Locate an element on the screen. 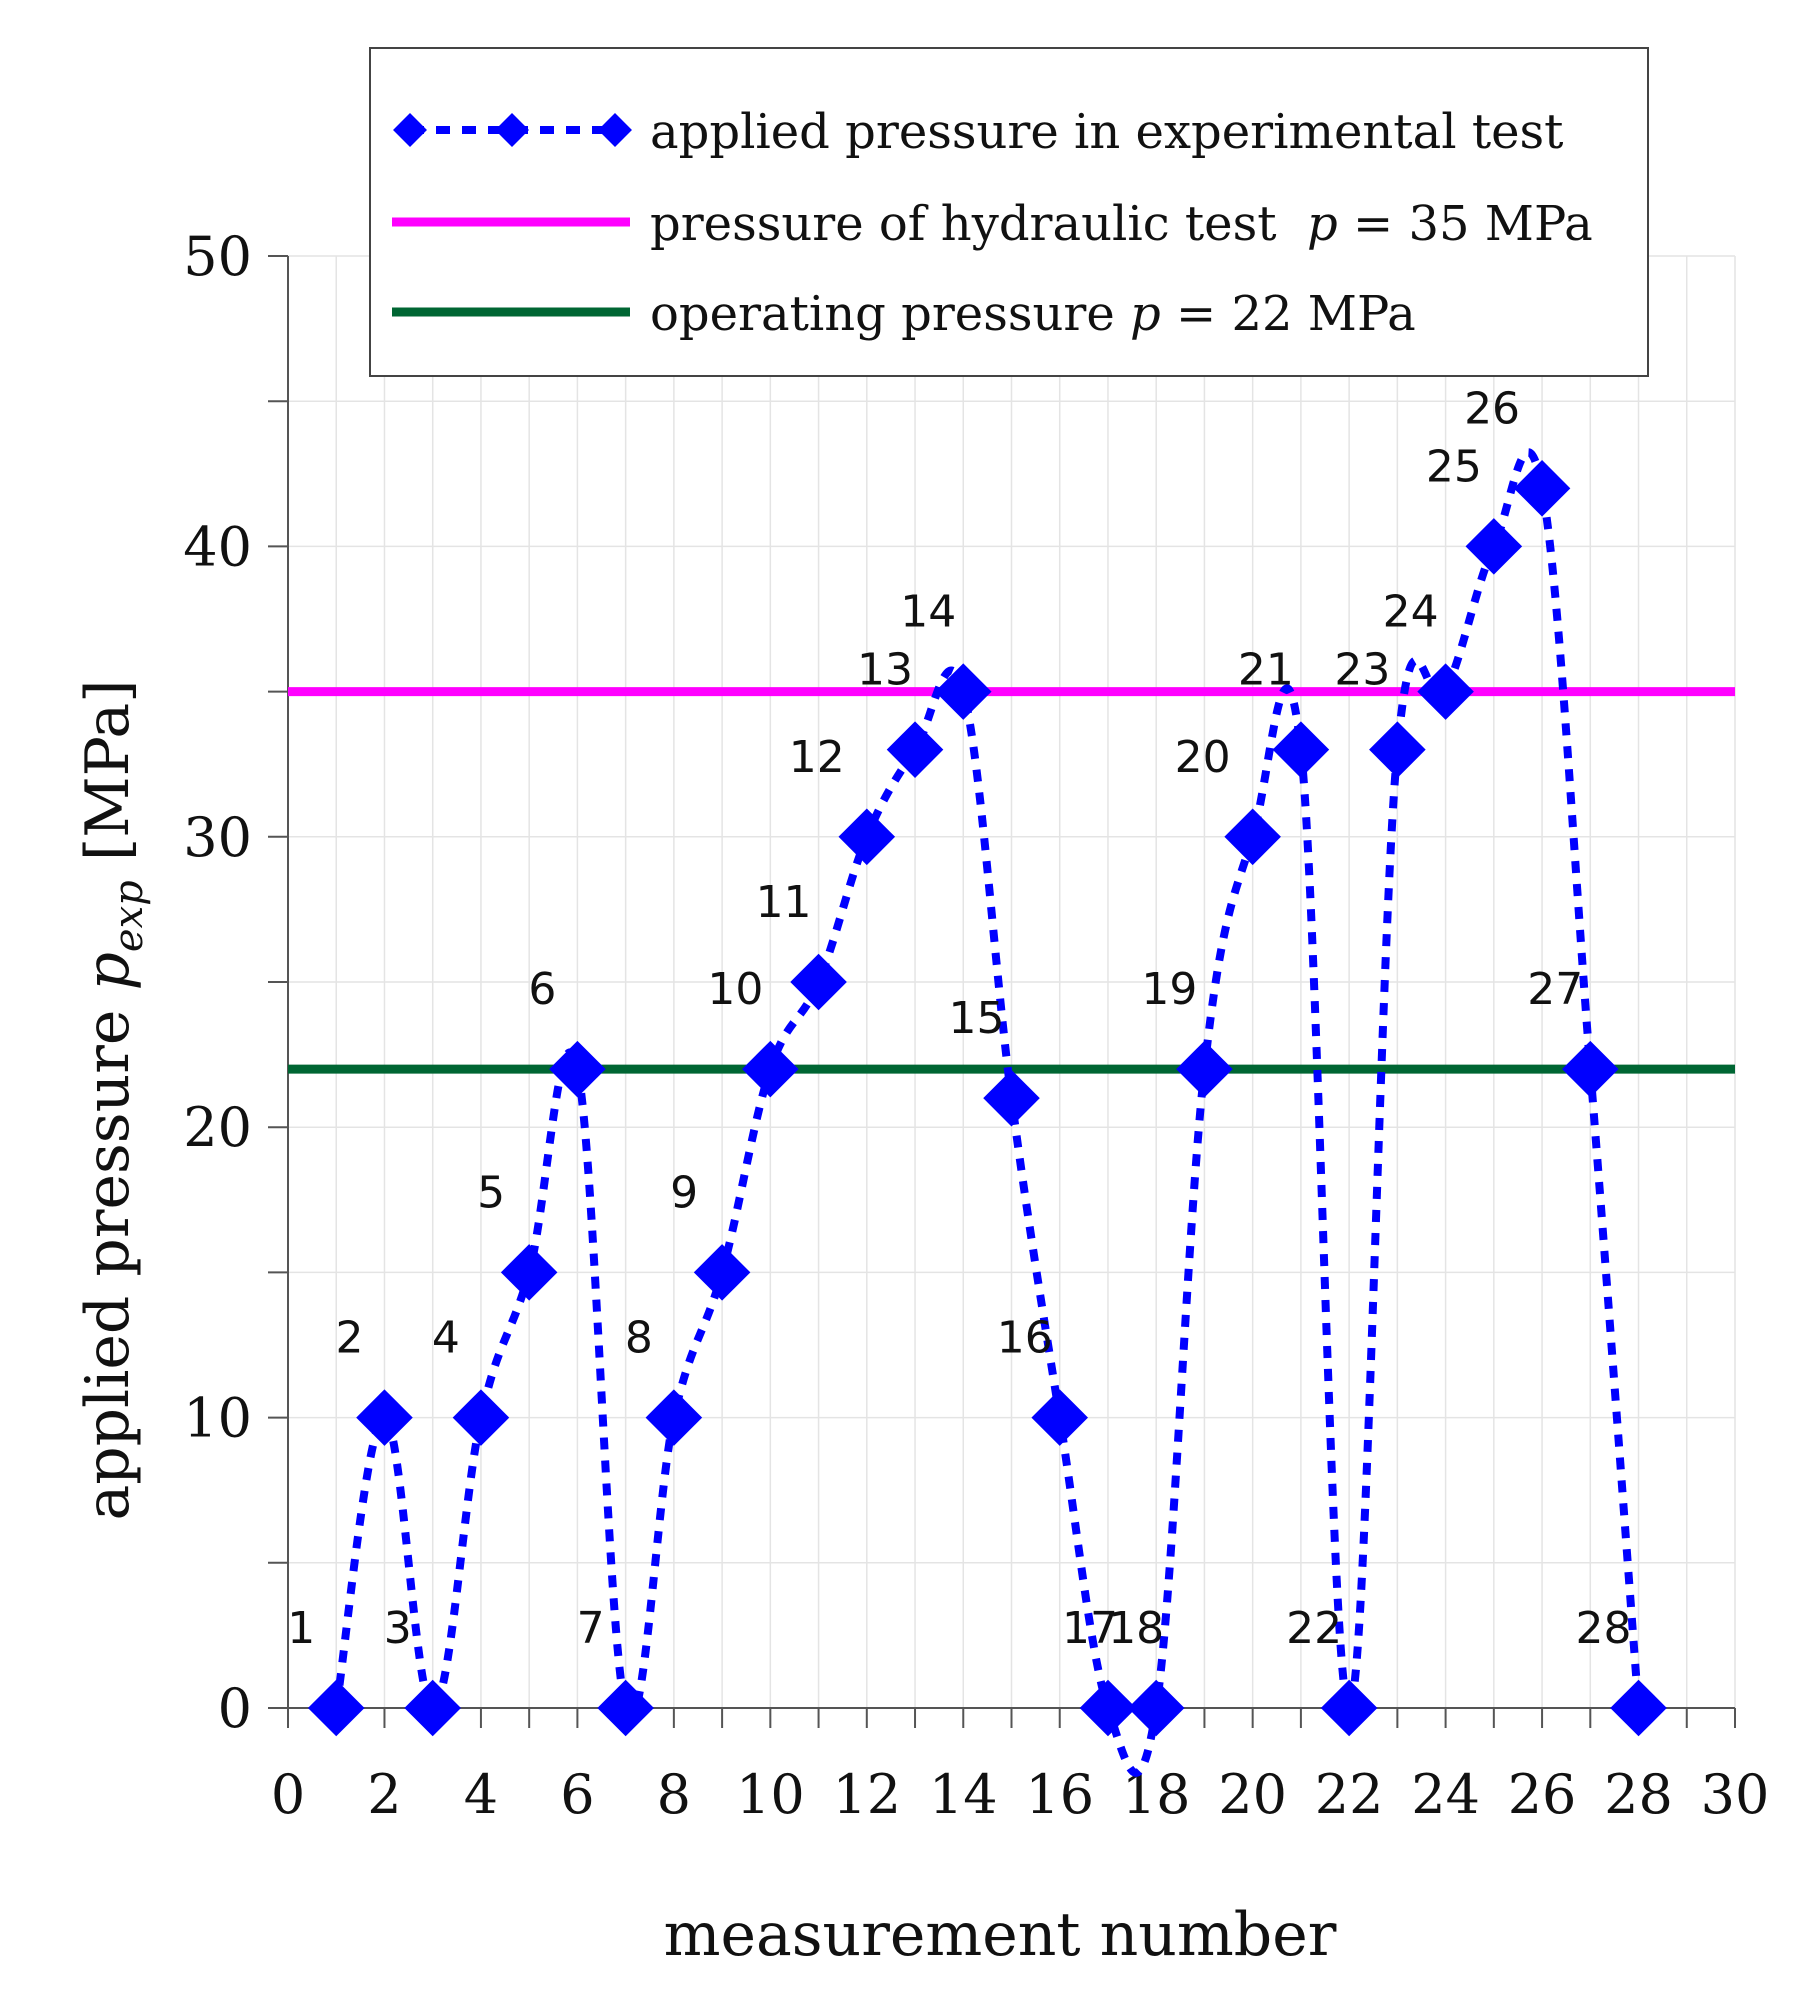  data-point-label: 22 is located at coordinates (1314, 1628).